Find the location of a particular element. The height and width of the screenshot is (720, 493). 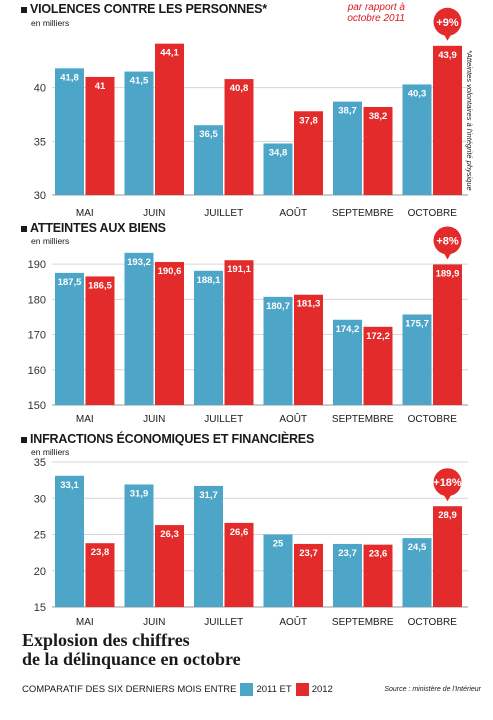

legend-label-2012: 2012 is located at coordinates (322, 689).